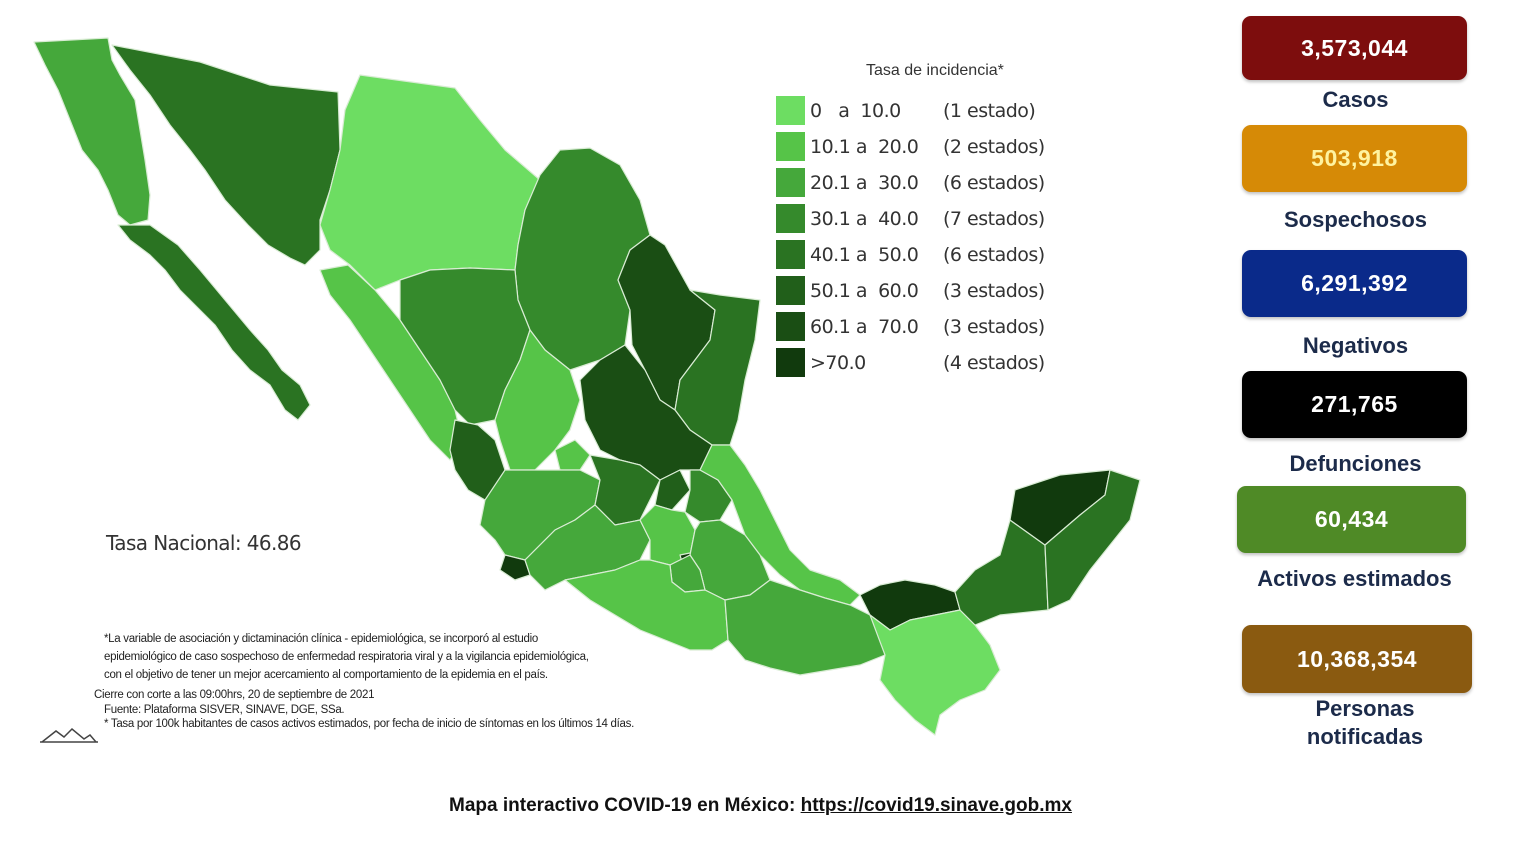 The width and height of the screenshot is (1521, 843). What do you see at coordinates (864, 291) in the screenshot?
I see `legend-range: 50.1 a 60.0` at bounding box center [864, 291].